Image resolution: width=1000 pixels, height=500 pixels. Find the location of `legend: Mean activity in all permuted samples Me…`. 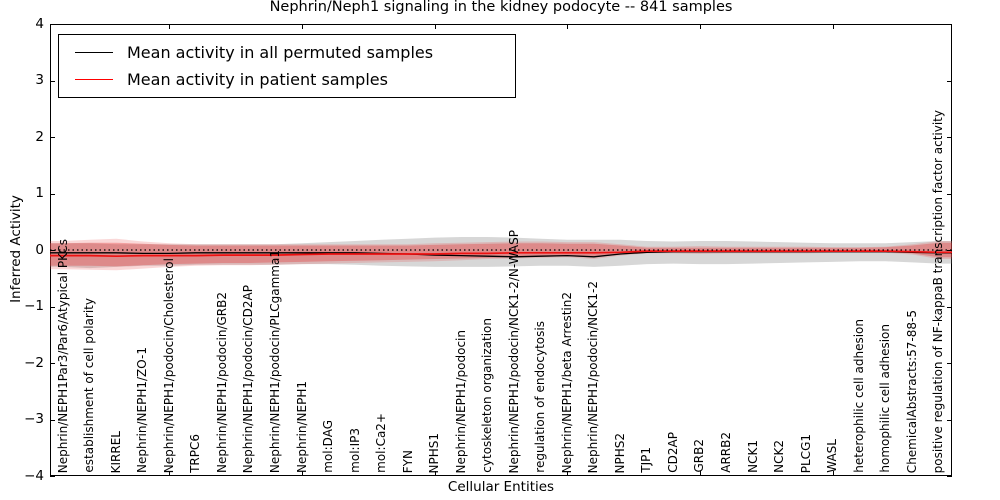

legend: Mean activity in all permuted samples Me… is located at coordinates (287, 66).